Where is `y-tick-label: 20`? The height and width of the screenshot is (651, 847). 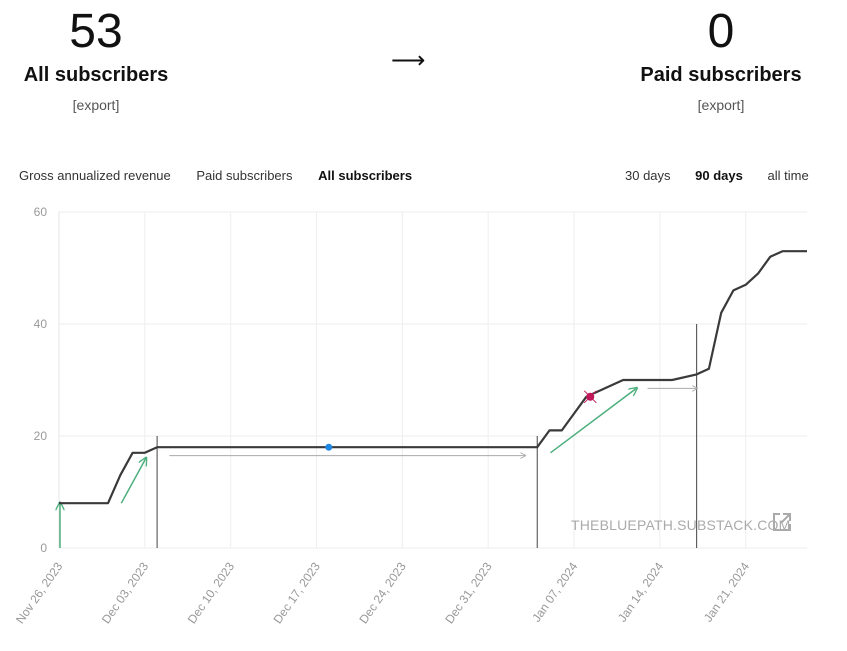
y-tick-label: 20 is located at coordinates (41, 436).